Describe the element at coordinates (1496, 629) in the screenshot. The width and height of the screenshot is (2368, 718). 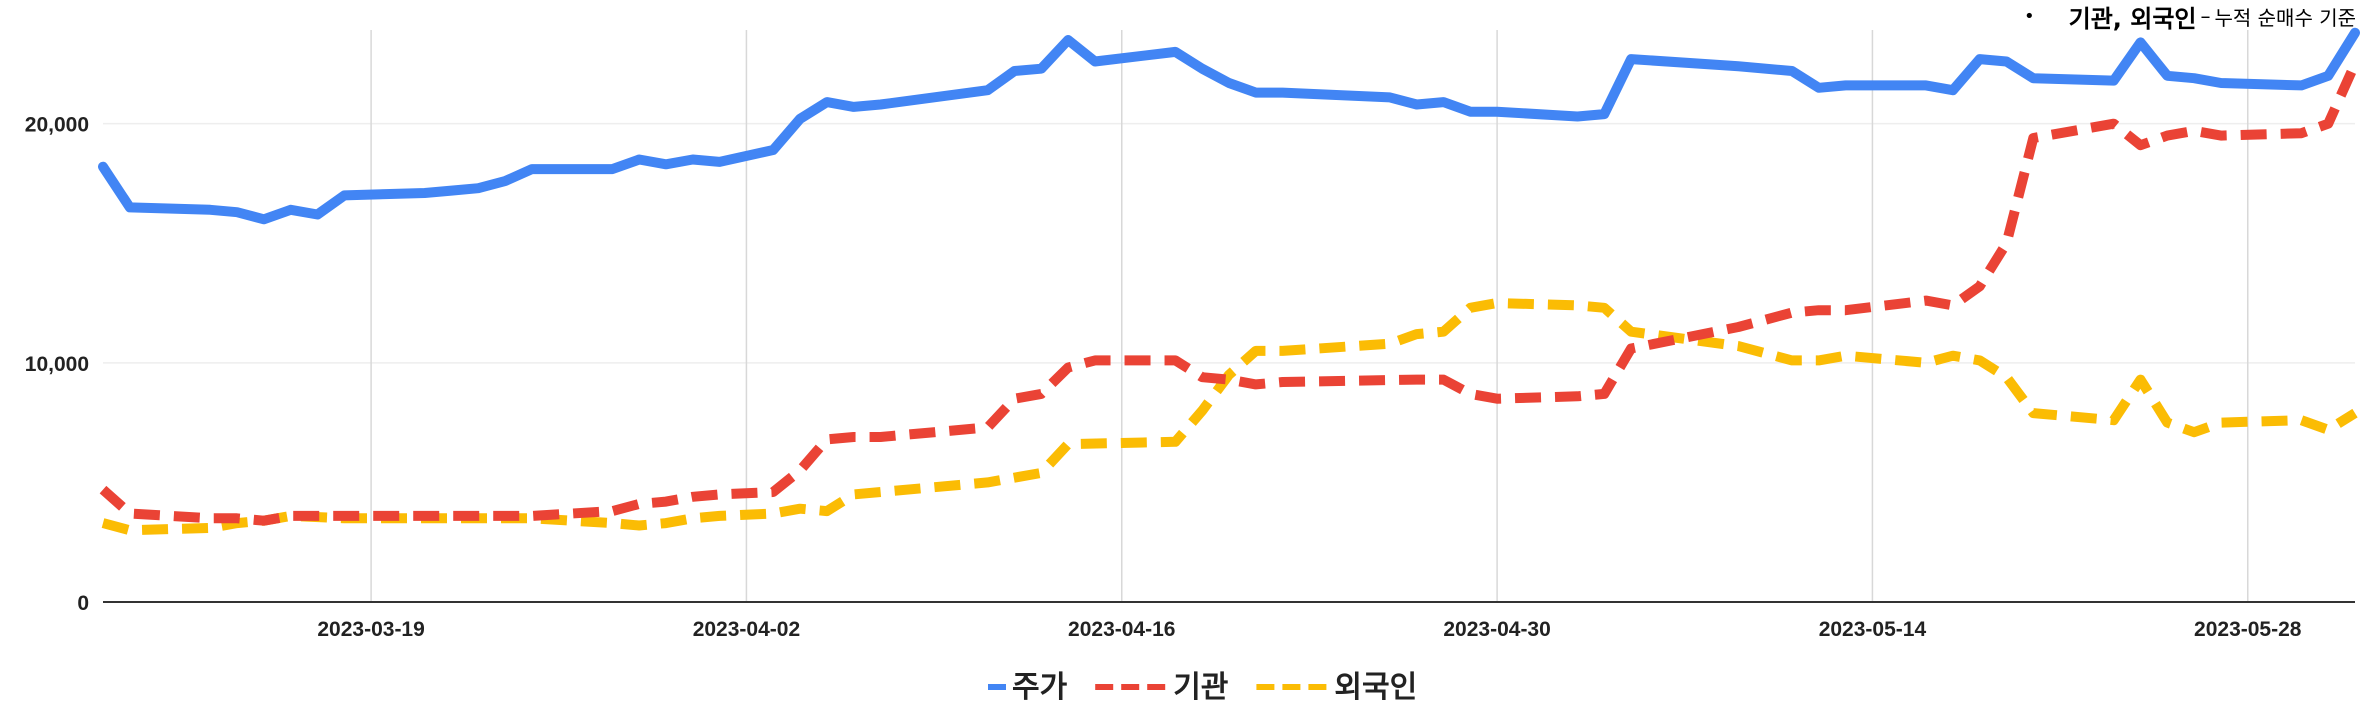
I see `x-tick-label: 2023-04-30` at that location.